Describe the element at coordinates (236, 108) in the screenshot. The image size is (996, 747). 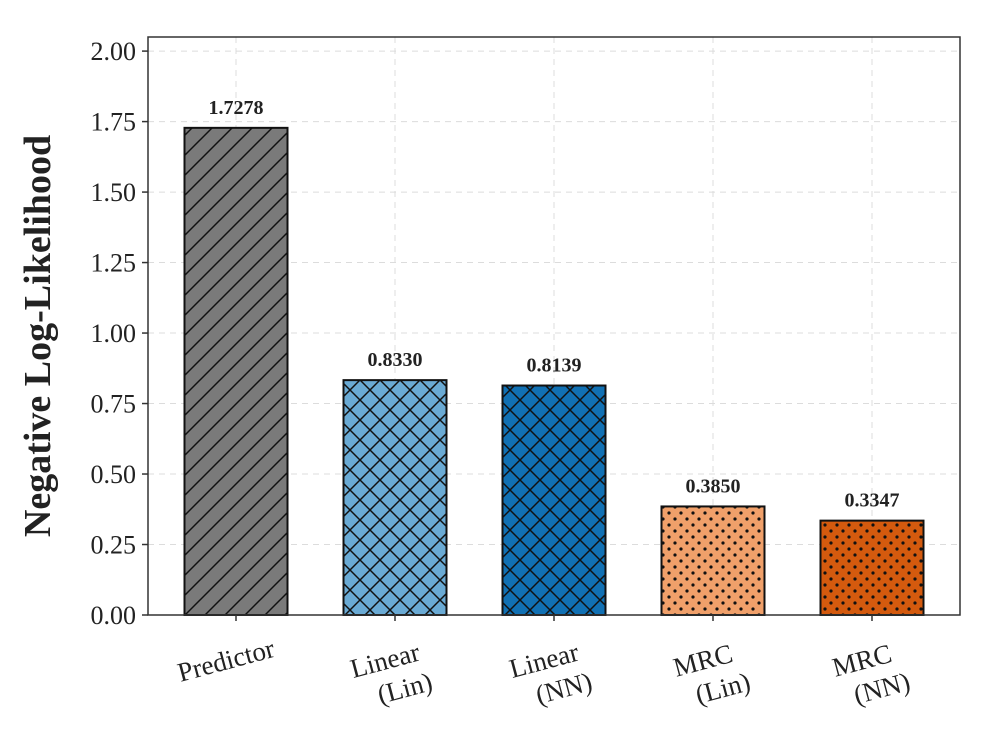
I see `bar-value-label: 1.7278` at that location.